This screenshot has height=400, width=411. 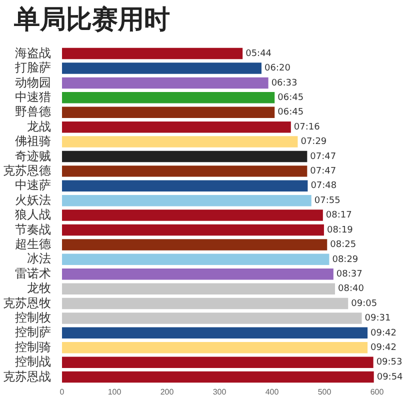 What do you see at coordinates (351, 289) in the screenshot?
I see `data-label: 08:40` at bounding box center [351, 289].